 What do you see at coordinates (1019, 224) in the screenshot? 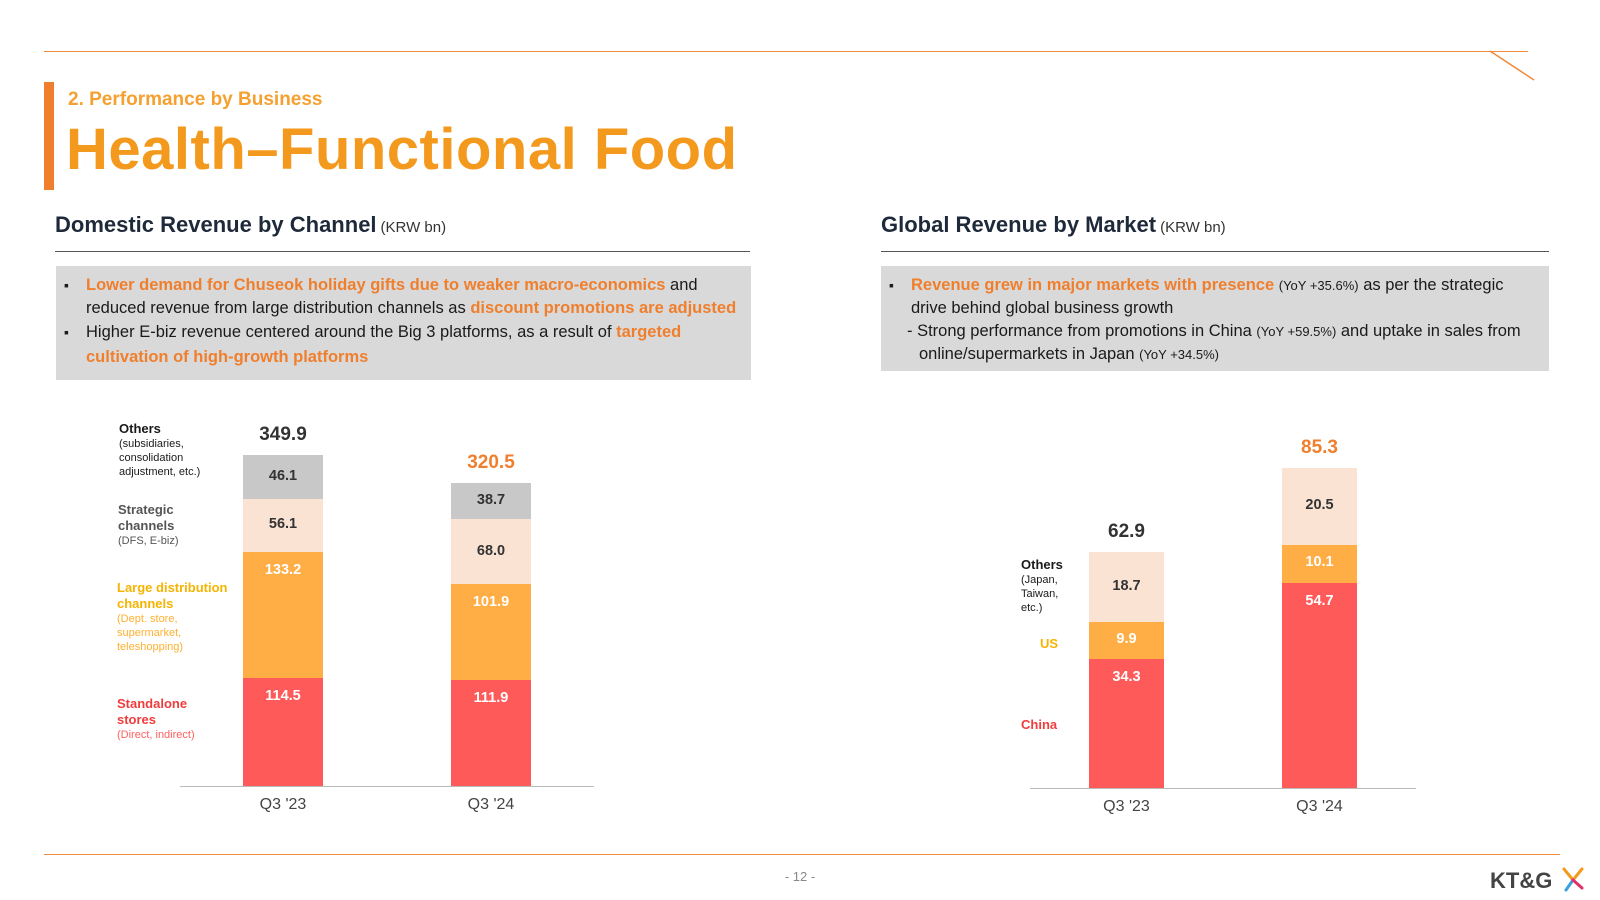
I see `global-title-text: Global Revenue by Market` at bounding box center [1019, 224].